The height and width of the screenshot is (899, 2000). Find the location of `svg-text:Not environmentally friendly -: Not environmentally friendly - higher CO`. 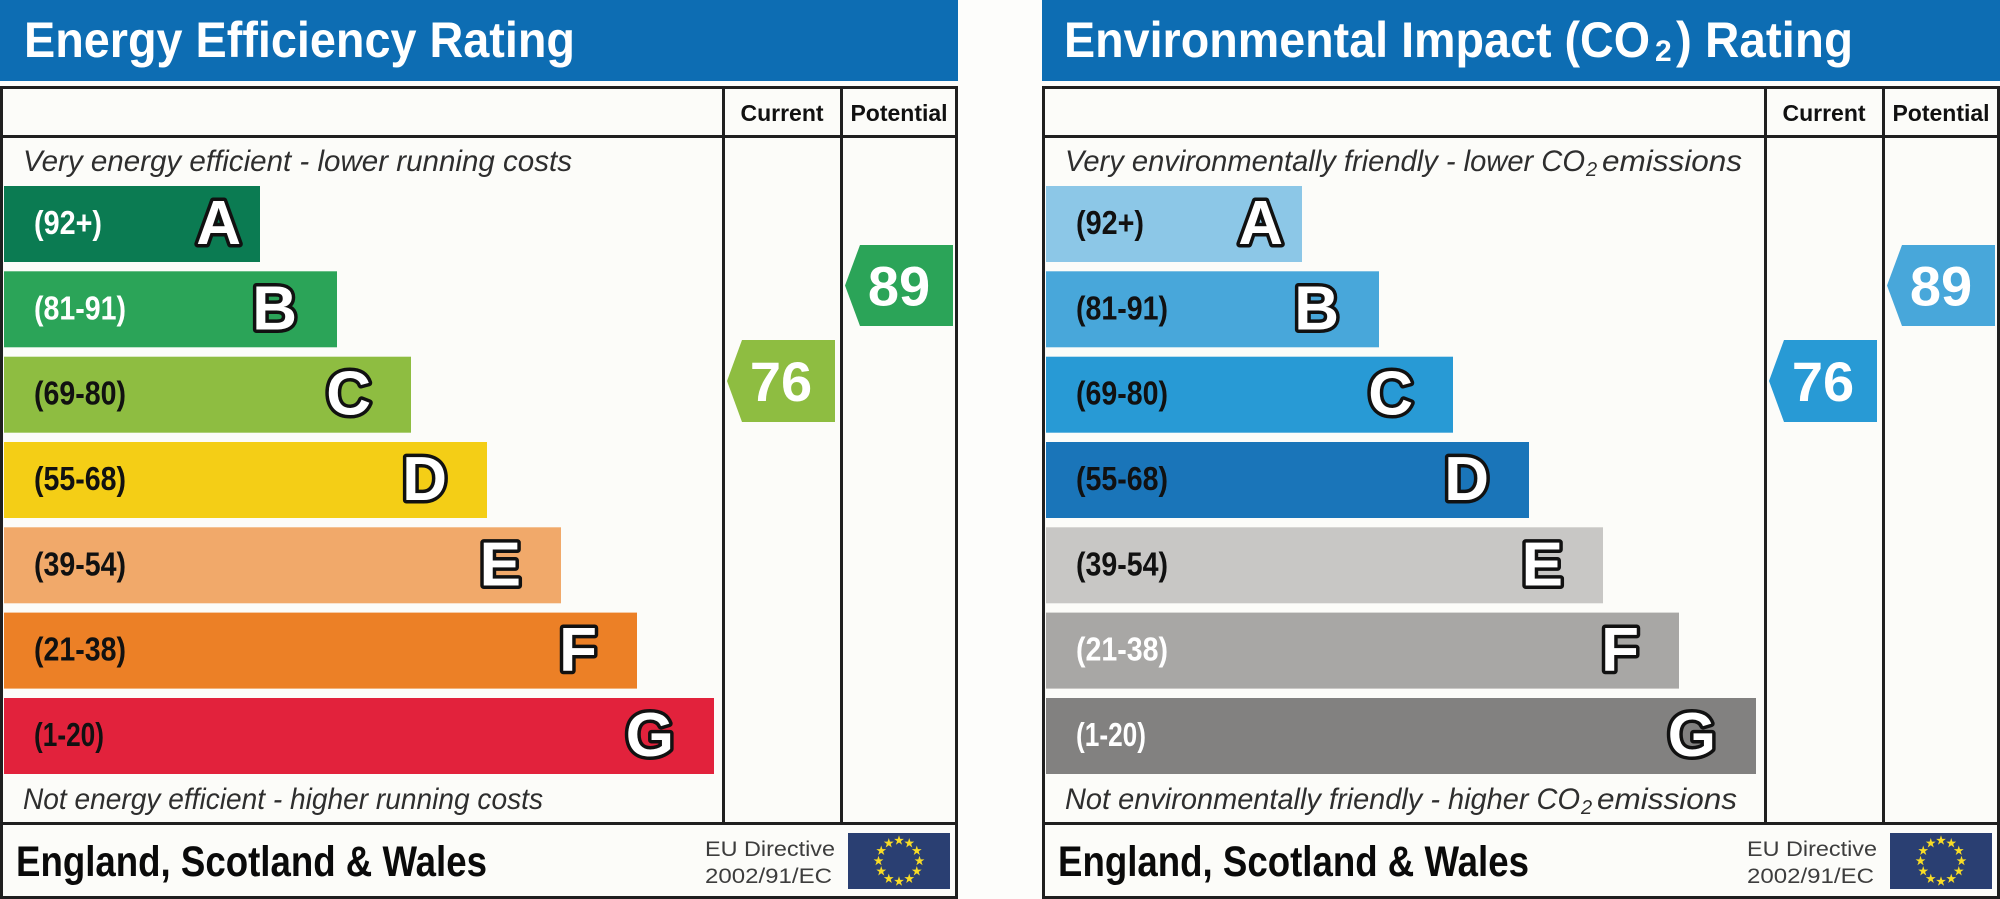

svg-text:Not environmentally friendly -: Not environmentally friendly - higher CO is located at coordinates (1322, 799).